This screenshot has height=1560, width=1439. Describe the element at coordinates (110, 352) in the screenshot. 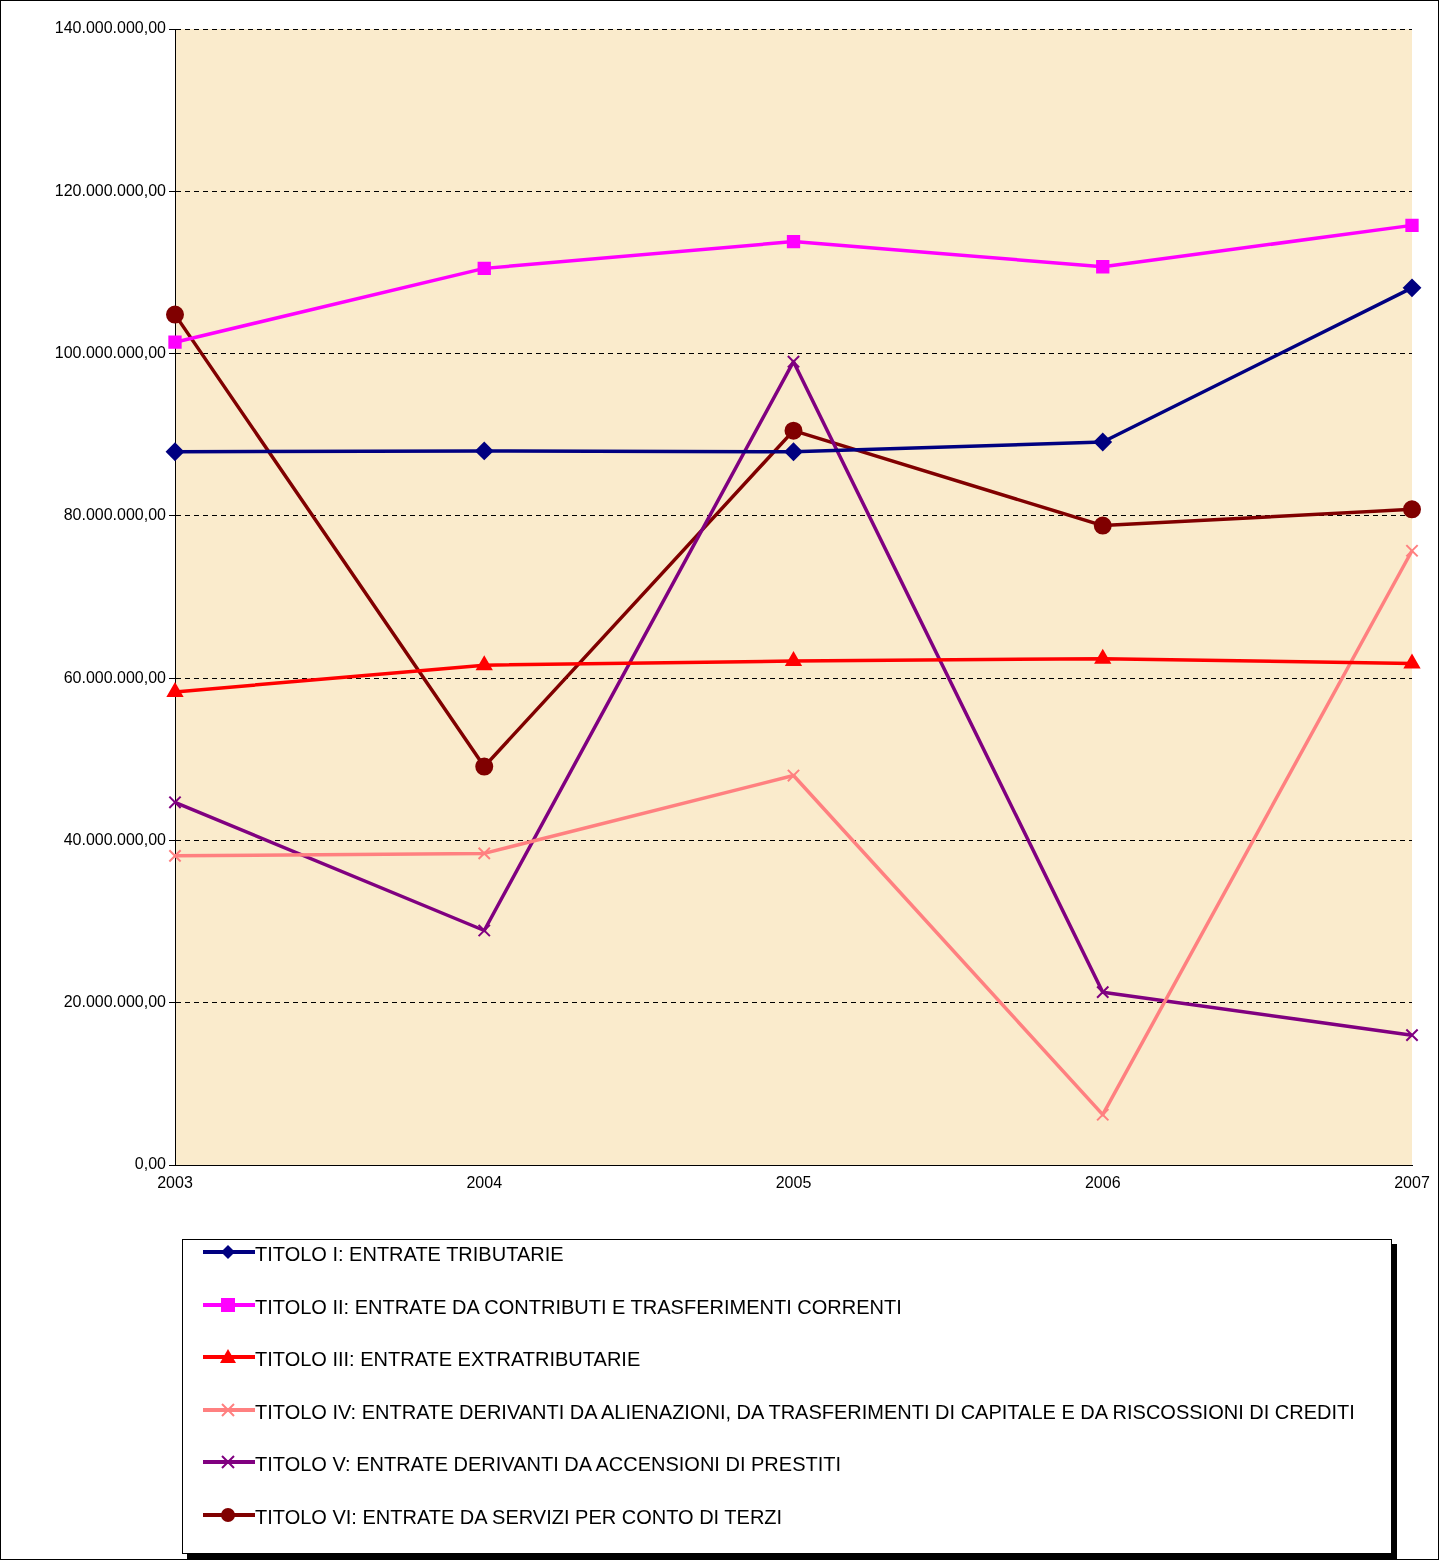

I see `y-tick-label: 100.000.000,00` at that location.